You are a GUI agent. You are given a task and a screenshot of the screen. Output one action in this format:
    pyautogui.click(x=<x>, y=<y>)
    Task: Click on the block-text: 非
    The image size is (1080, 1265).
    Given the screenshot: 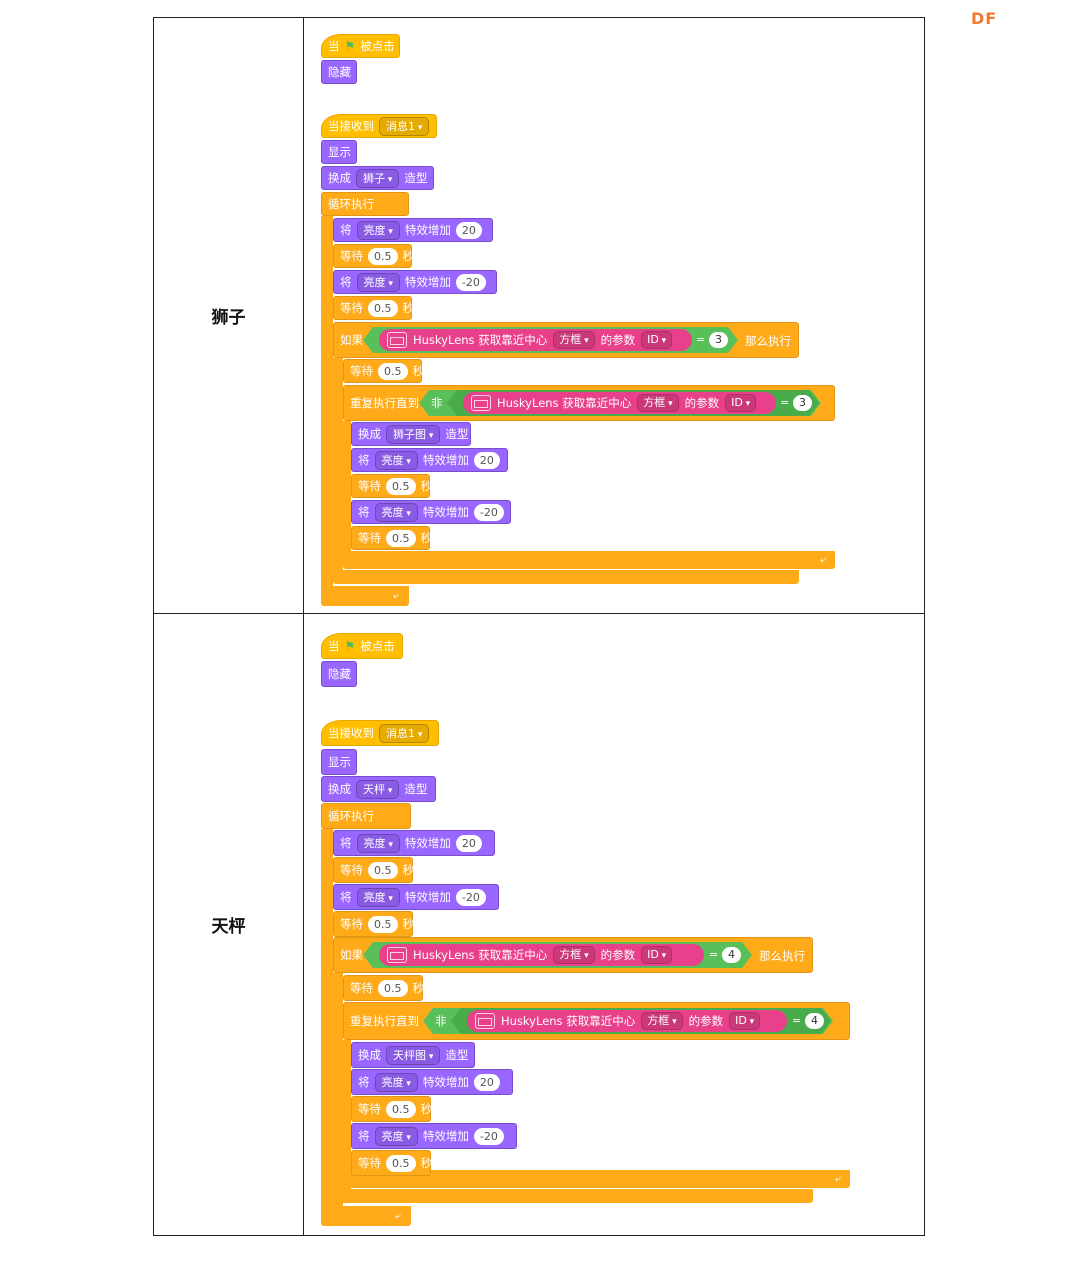 What is the action you would take?
    pyautogui.click(x=437, y=403)
    